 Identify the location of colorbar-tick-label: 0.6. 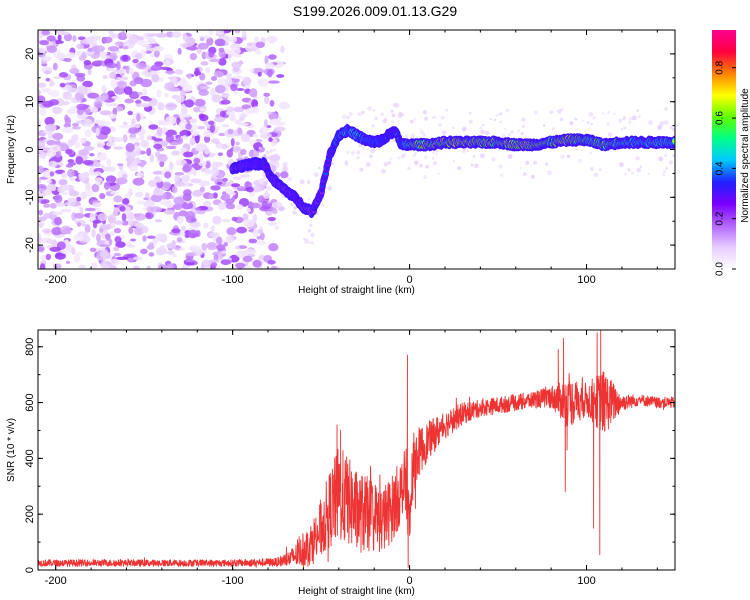
(720, 118).